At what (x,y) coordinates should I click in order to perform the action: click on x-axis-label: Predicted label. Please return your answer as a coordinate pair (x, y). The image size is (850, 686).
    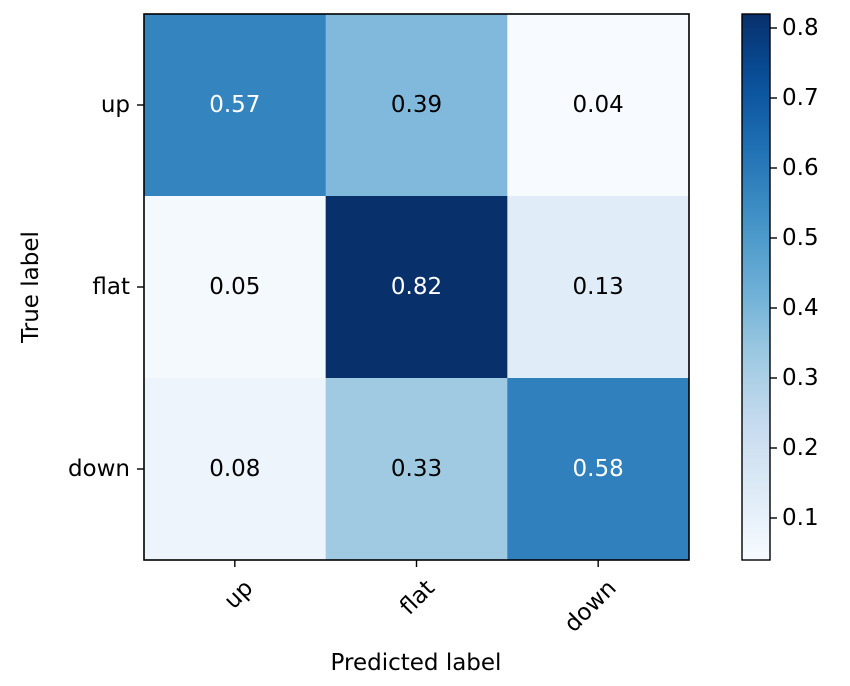
    Looking at the image, I should click on (416, 663).